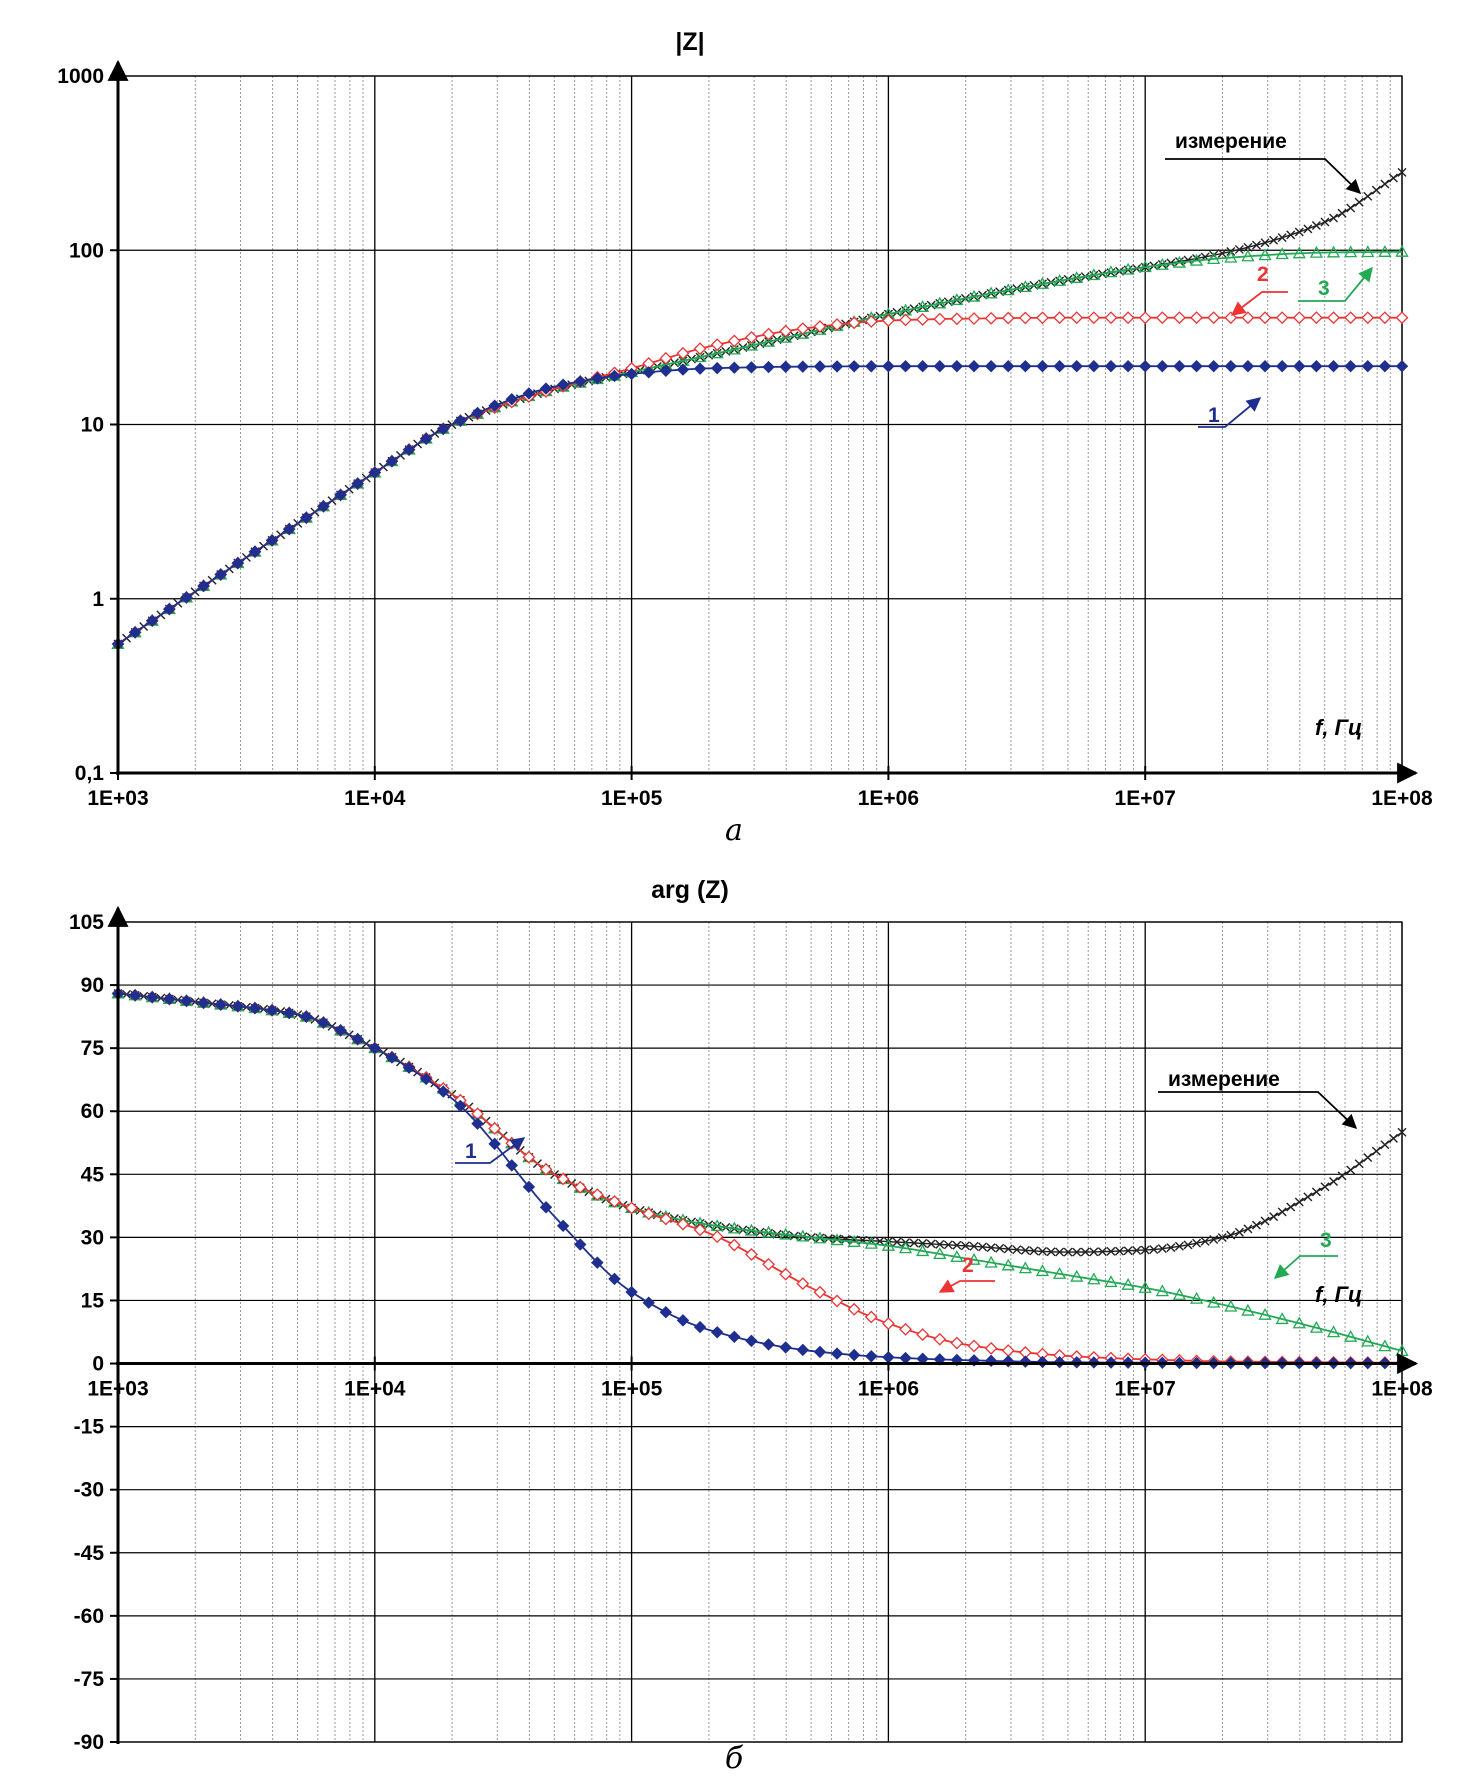 This screenshot has width=1467, height=1779. Describe the element at coordinates (690, 890) in the screenshot. I see `chart-phase-title: arg (Z)` at that location.